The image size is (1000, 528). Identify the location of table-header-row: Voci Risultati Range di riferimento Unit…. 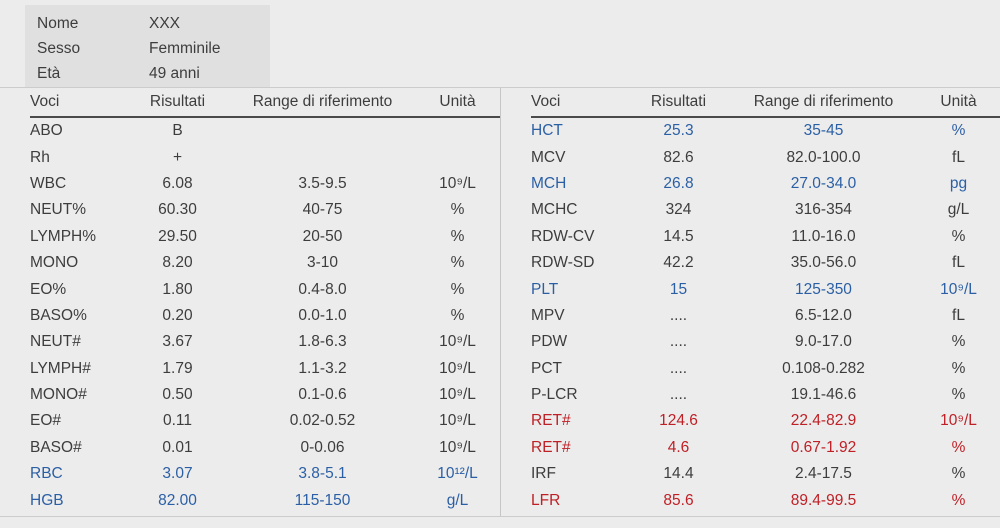
(265, 103).